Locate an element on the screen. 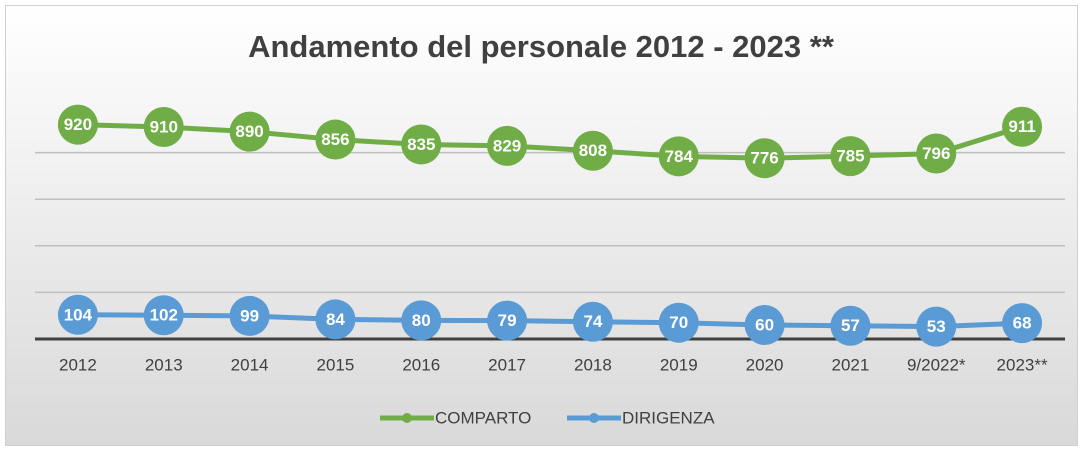 This screenshot has width=1083, height=451. data-label: 808 is located at coordinates (593, 150).